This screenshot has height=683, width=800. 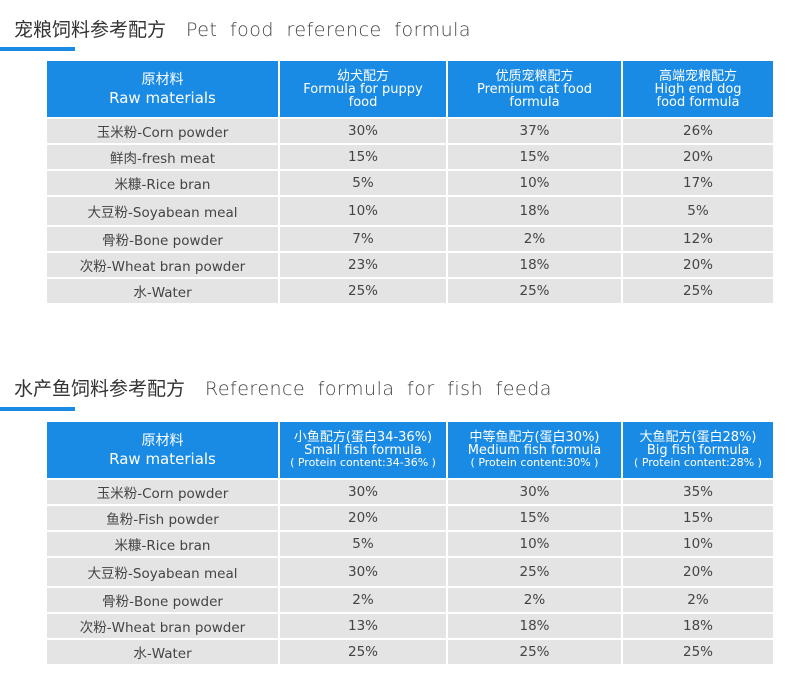 What do you see at coordinates (698, 183) in the screenshot?
I see `cell-value: 17%` at bounding box center [698, 183].